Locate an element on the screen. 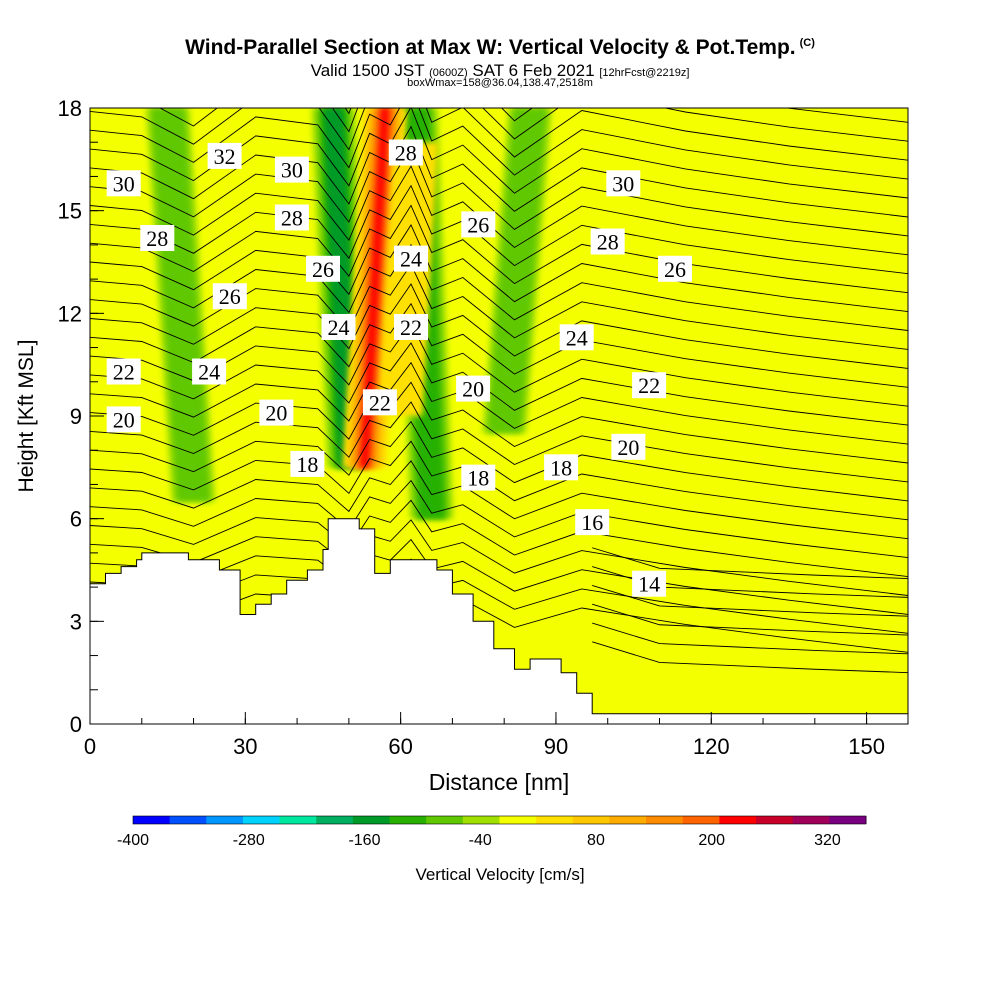 This screenshot has width=1000, height=1000. theta-label: 32 is located at coordinates (224, 155).